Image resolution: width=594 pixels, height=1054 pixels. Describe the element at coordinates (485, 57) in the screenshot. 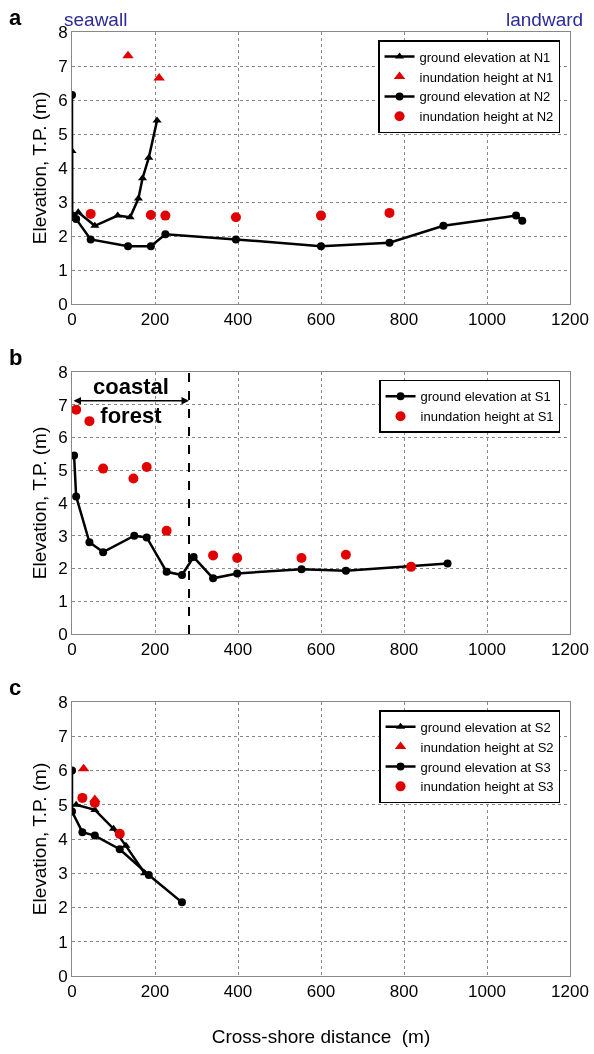

I see `legend-label: ground elevation at N1` at that location.